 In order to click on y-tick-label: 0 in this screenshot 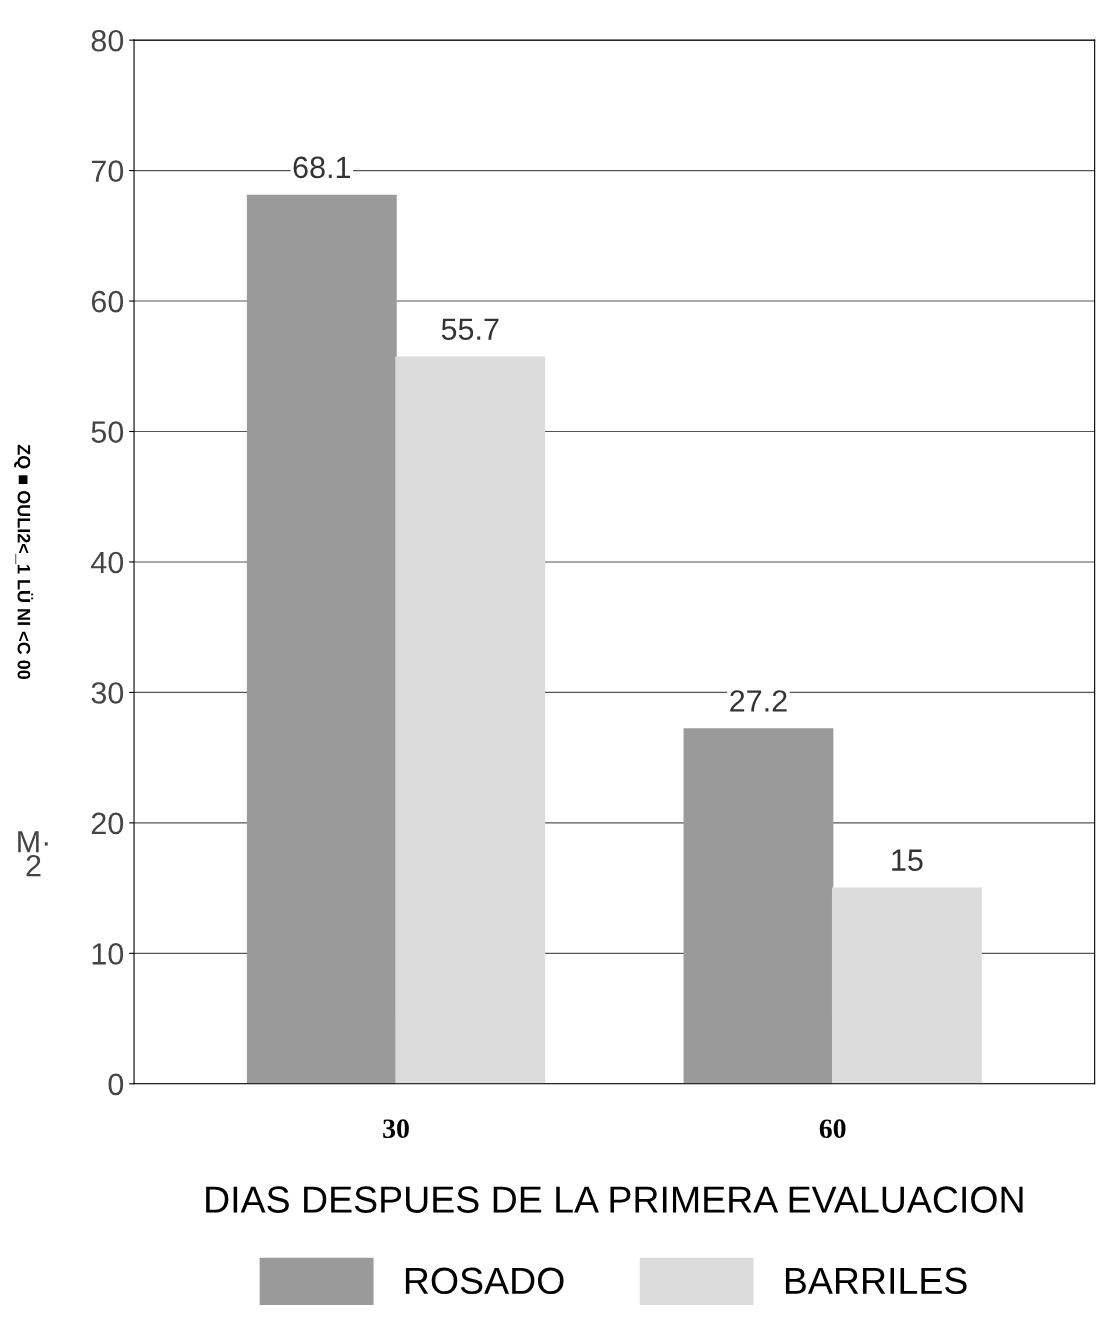, I will do `click(116, 1084)`.